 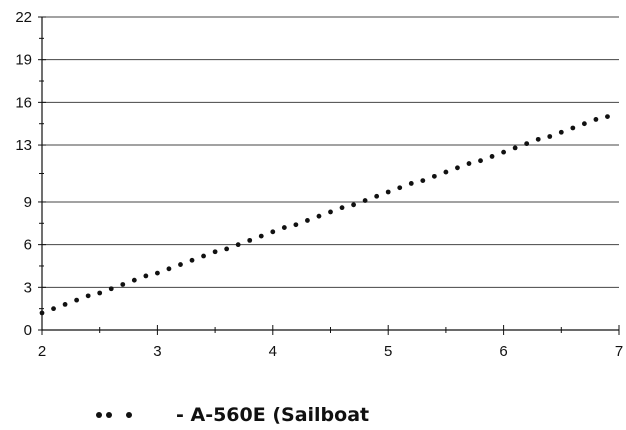 What do you see at coordinates (273, 351) in the screenshot?
I see `x-tick-label: 4` at bounding box center [273, 351].